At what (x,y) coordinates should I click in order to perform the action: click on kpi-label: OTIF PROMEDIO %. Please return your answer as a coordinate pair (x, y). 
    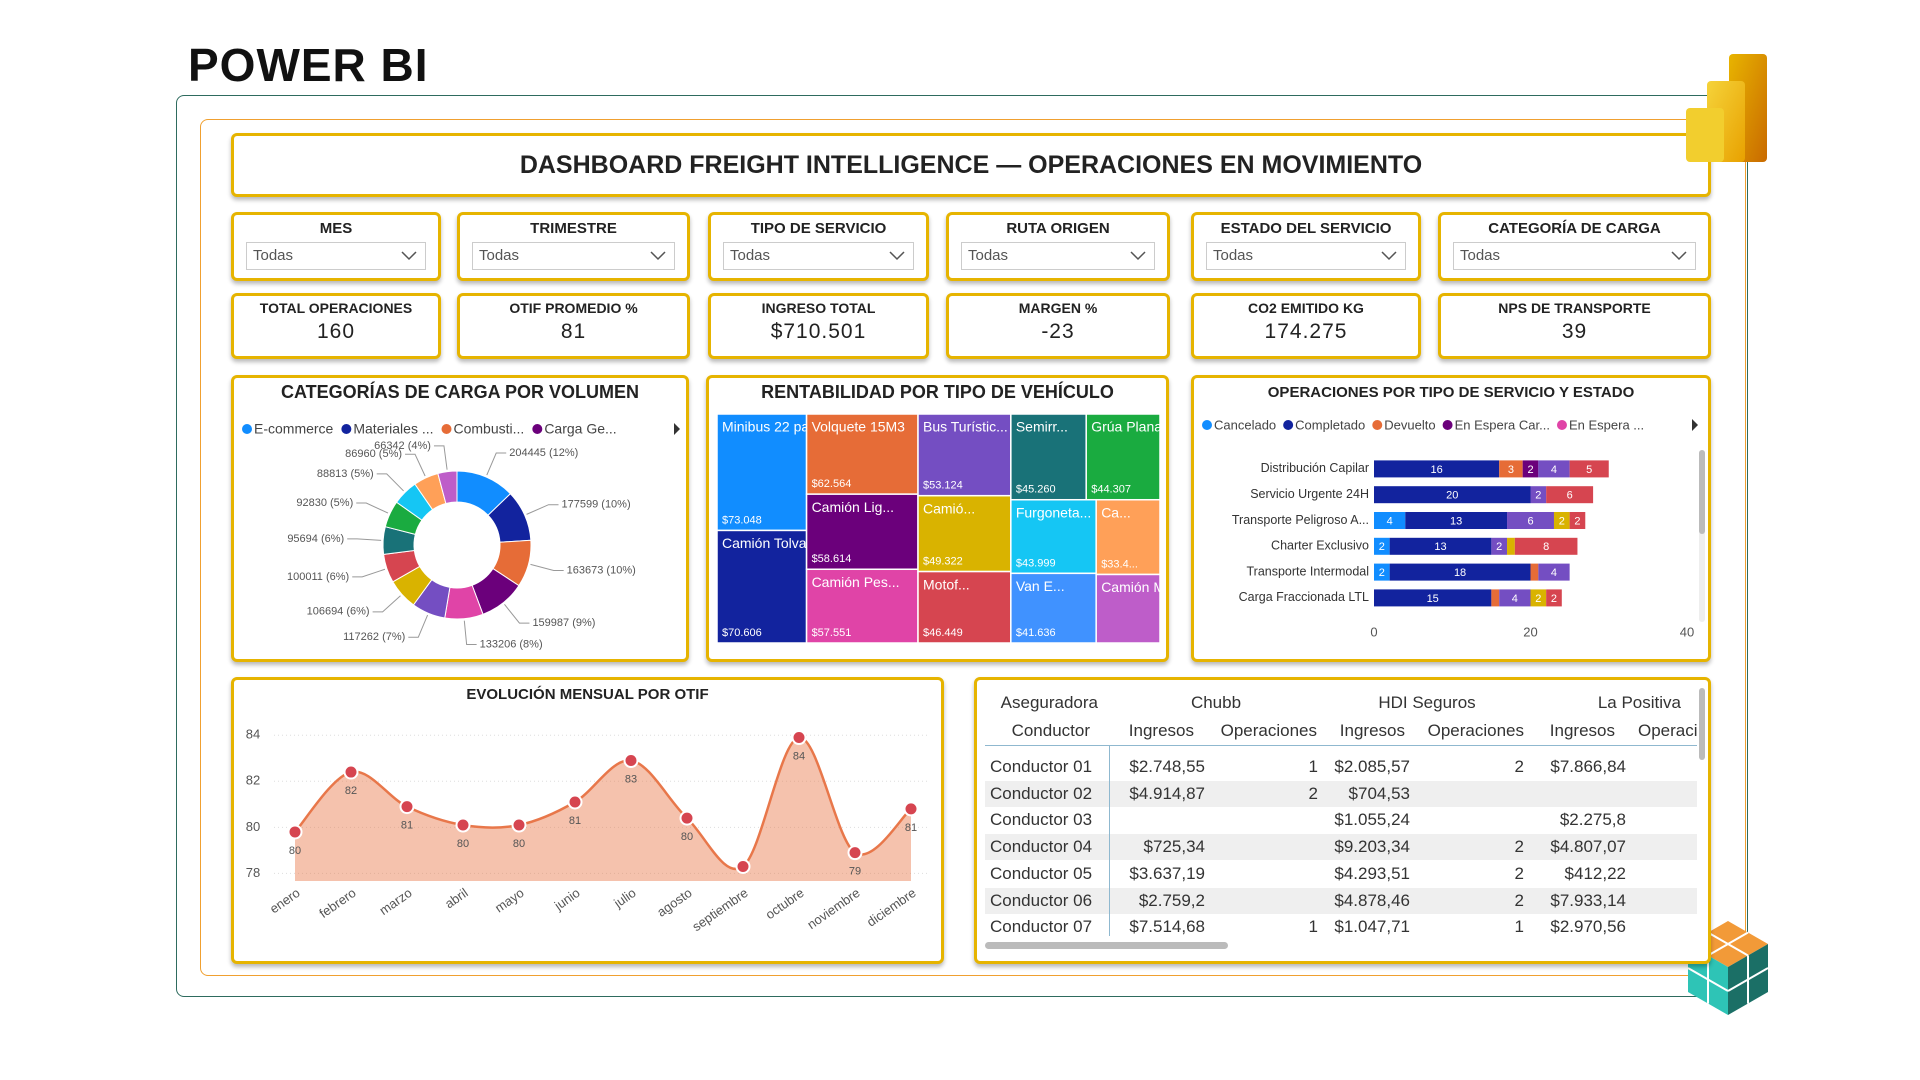
    Looking at the image, I should click on (573, 308).